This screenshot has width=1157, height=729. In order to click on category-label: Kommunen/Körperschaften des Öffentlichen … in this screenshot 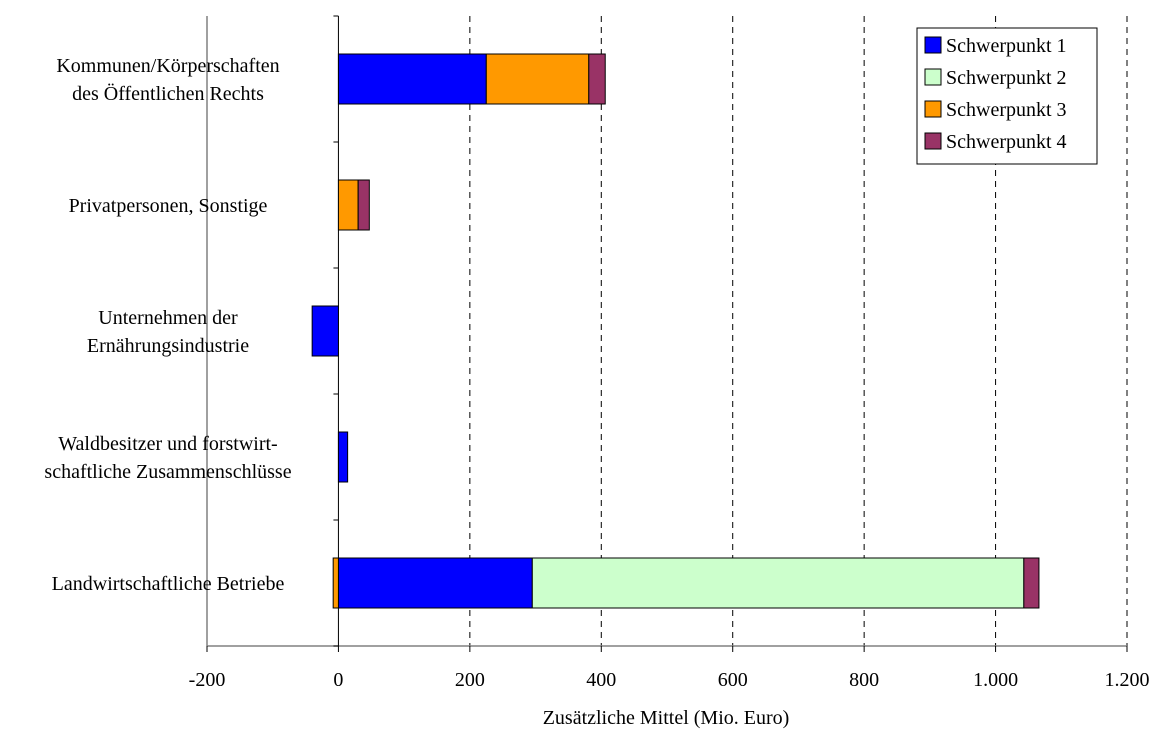, I will do `click(167, 80)`.